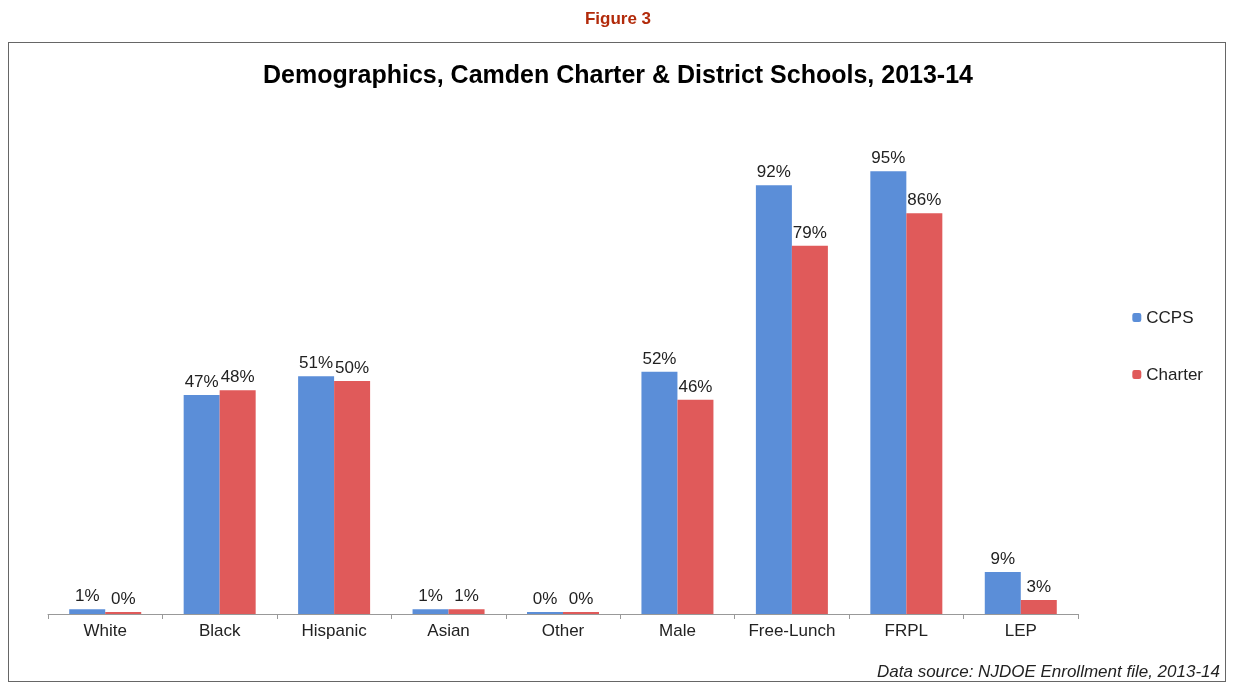  Describe the element at coordinates (809, 232) in the screenshot. I see `data-label: 79%` at that location.